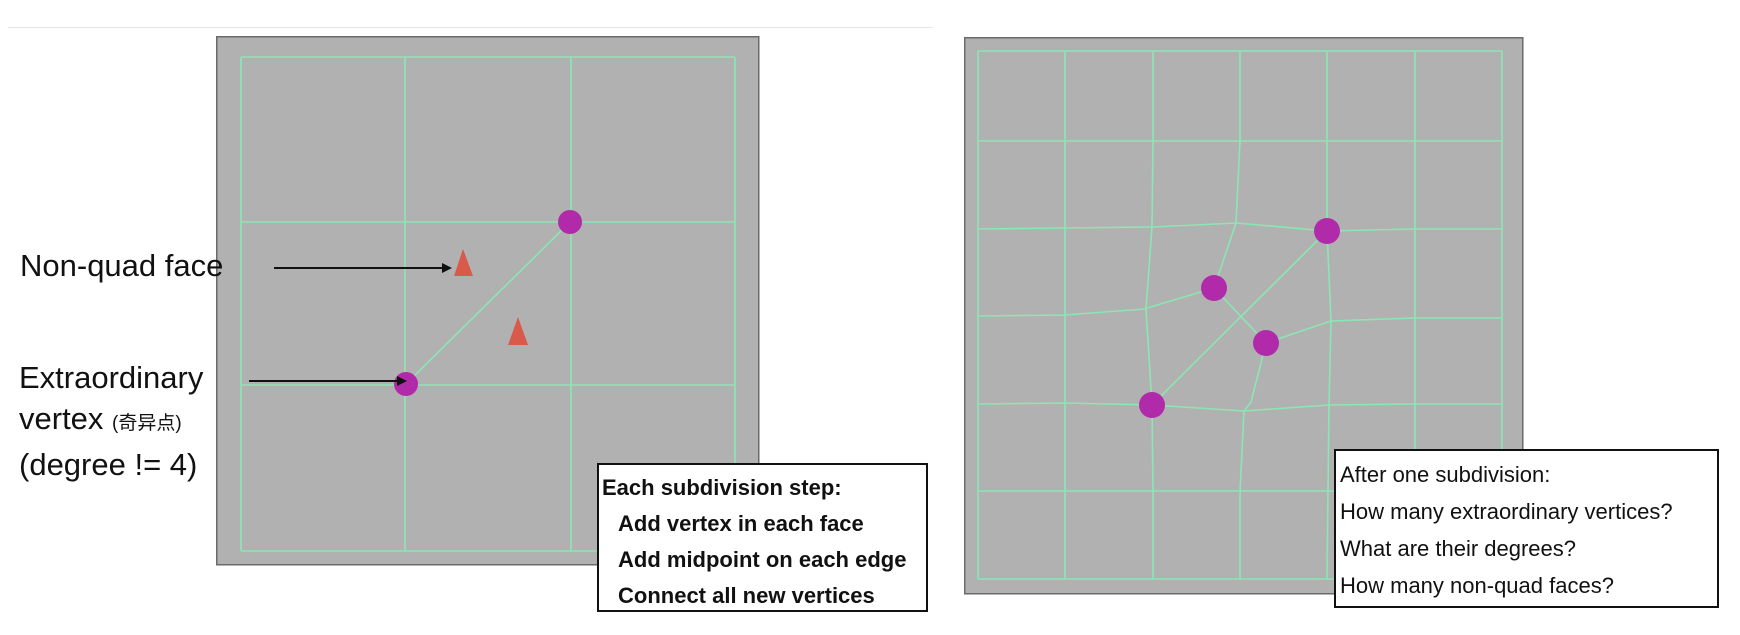 The width and height of the screenshot is (1740, 635). What do you see at coordinates (1458, 548) in the screenshot?
I see `question-line: What are their degrees?` at bounding box center [1458, 548].